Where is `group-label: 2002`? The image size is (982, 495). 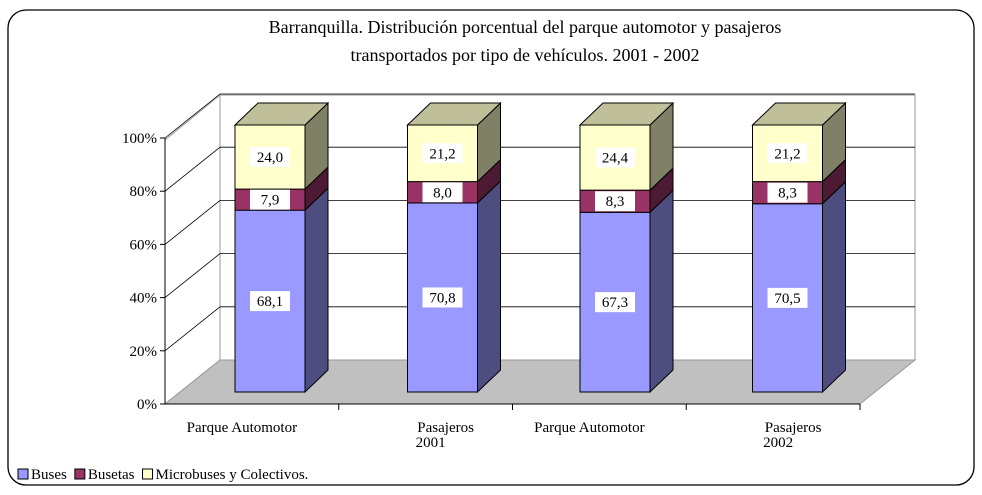 group-label: 2002 is located at coordinates (778, 443).